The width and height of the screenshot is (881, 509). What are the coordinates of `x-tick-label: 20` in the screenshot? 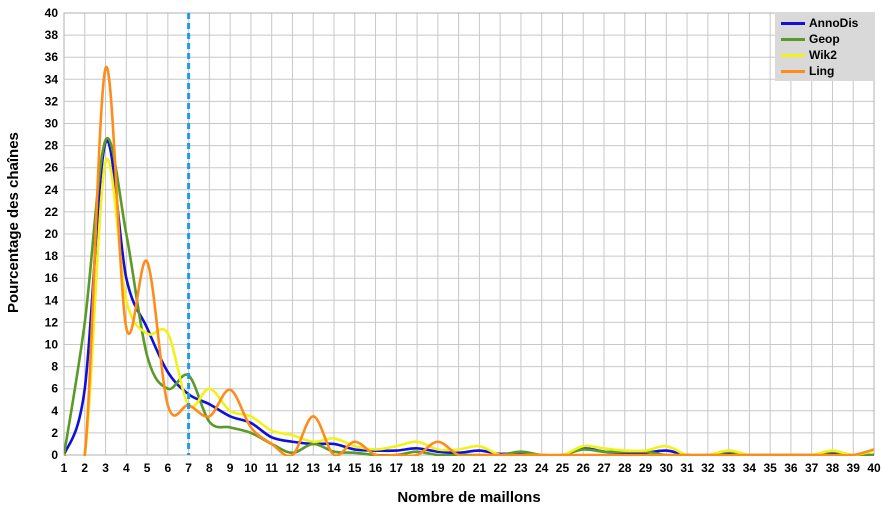 It's located at (459, 468).